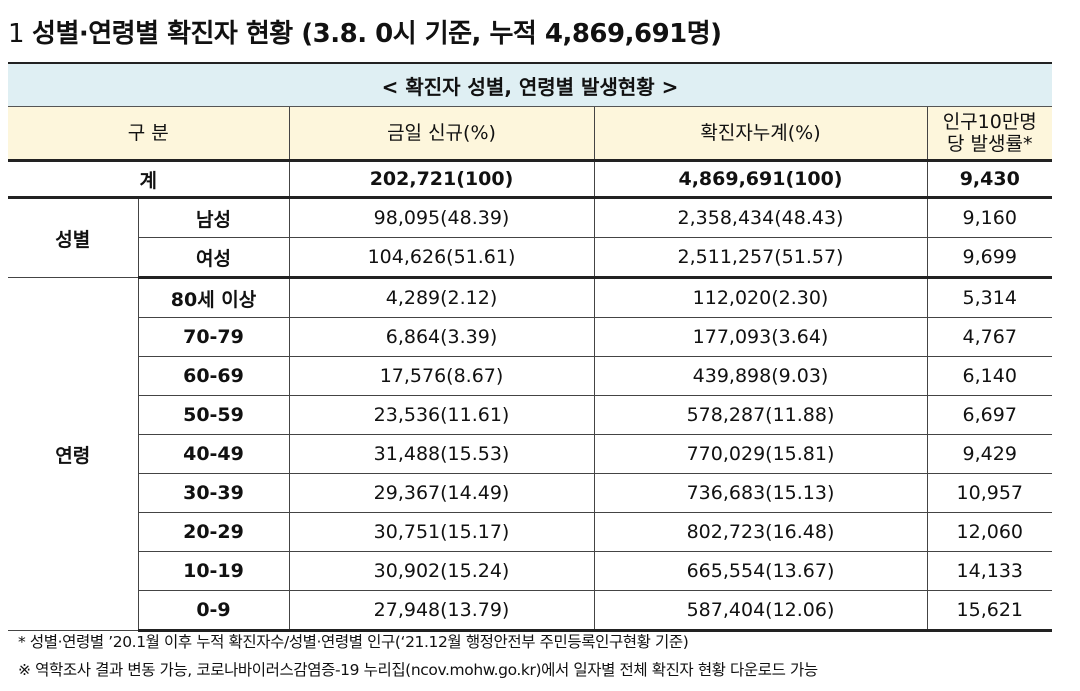  What do you see at coordinates (213, 415) in the screenshot?
I see `row-label: 50-59` at bounding box center [213, 415].